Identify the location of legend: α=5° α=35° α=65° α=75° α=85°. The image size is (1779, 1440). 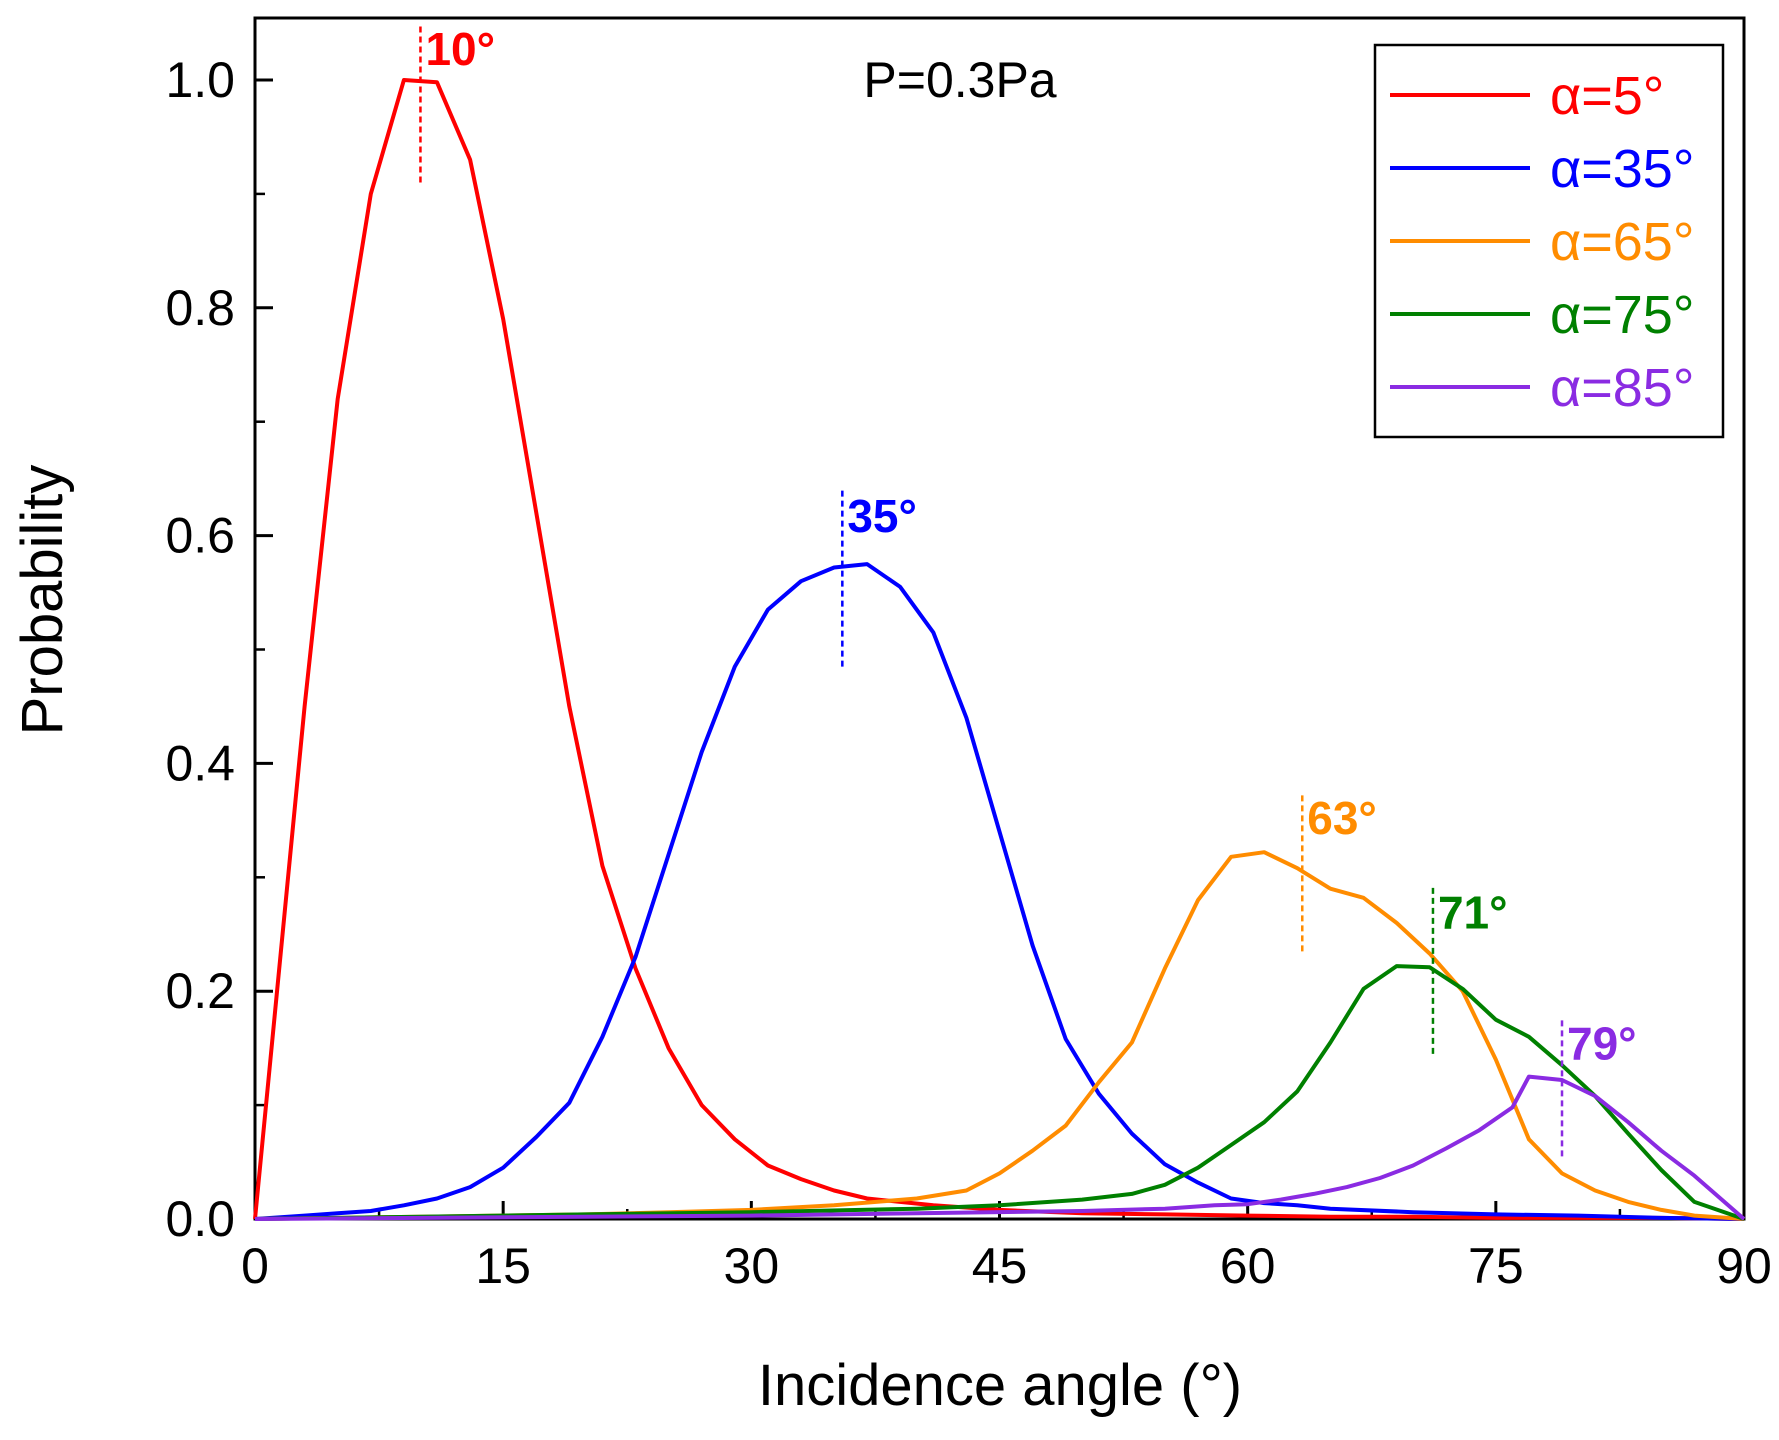
(1549, 241).